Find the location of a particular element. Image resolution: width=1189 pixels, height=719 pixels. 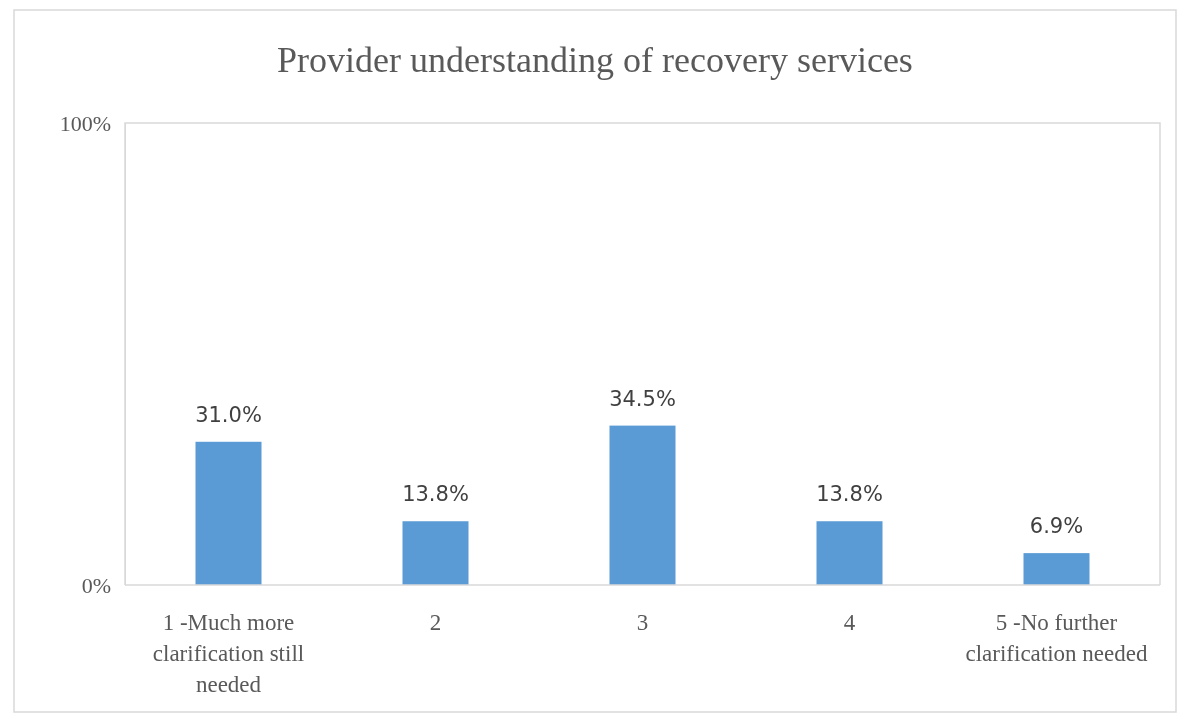

x-tick-label: 4 is located at coordinates (849, 622).